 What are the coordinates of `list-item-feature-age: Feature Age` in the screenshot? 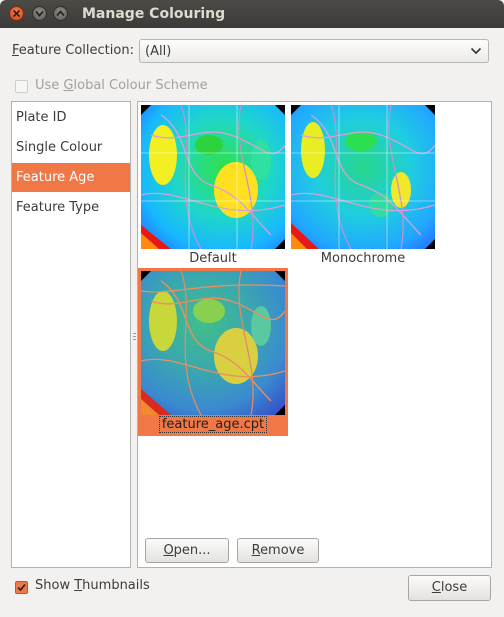 It's located at (71, 177).